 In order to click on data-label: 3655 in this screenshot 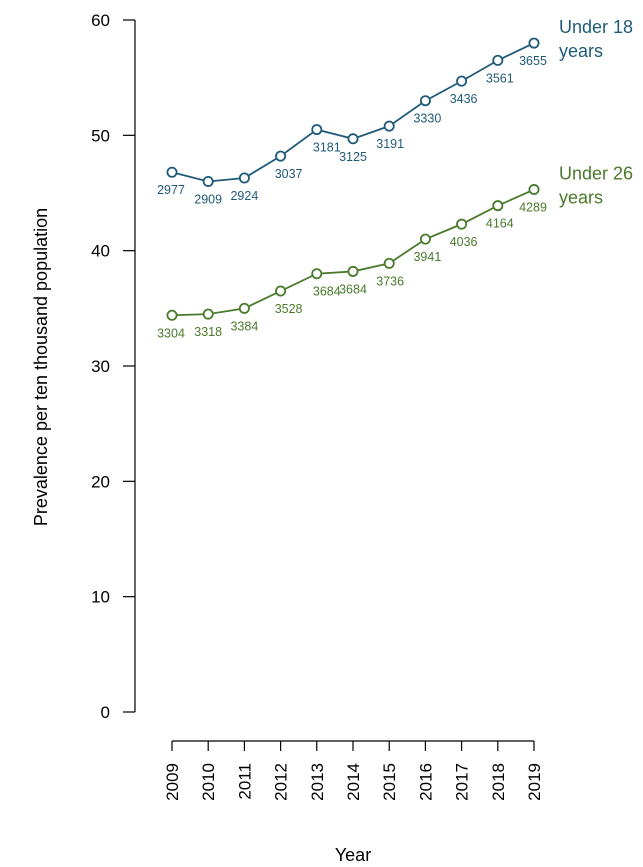, I will do `click(533, 61)`.